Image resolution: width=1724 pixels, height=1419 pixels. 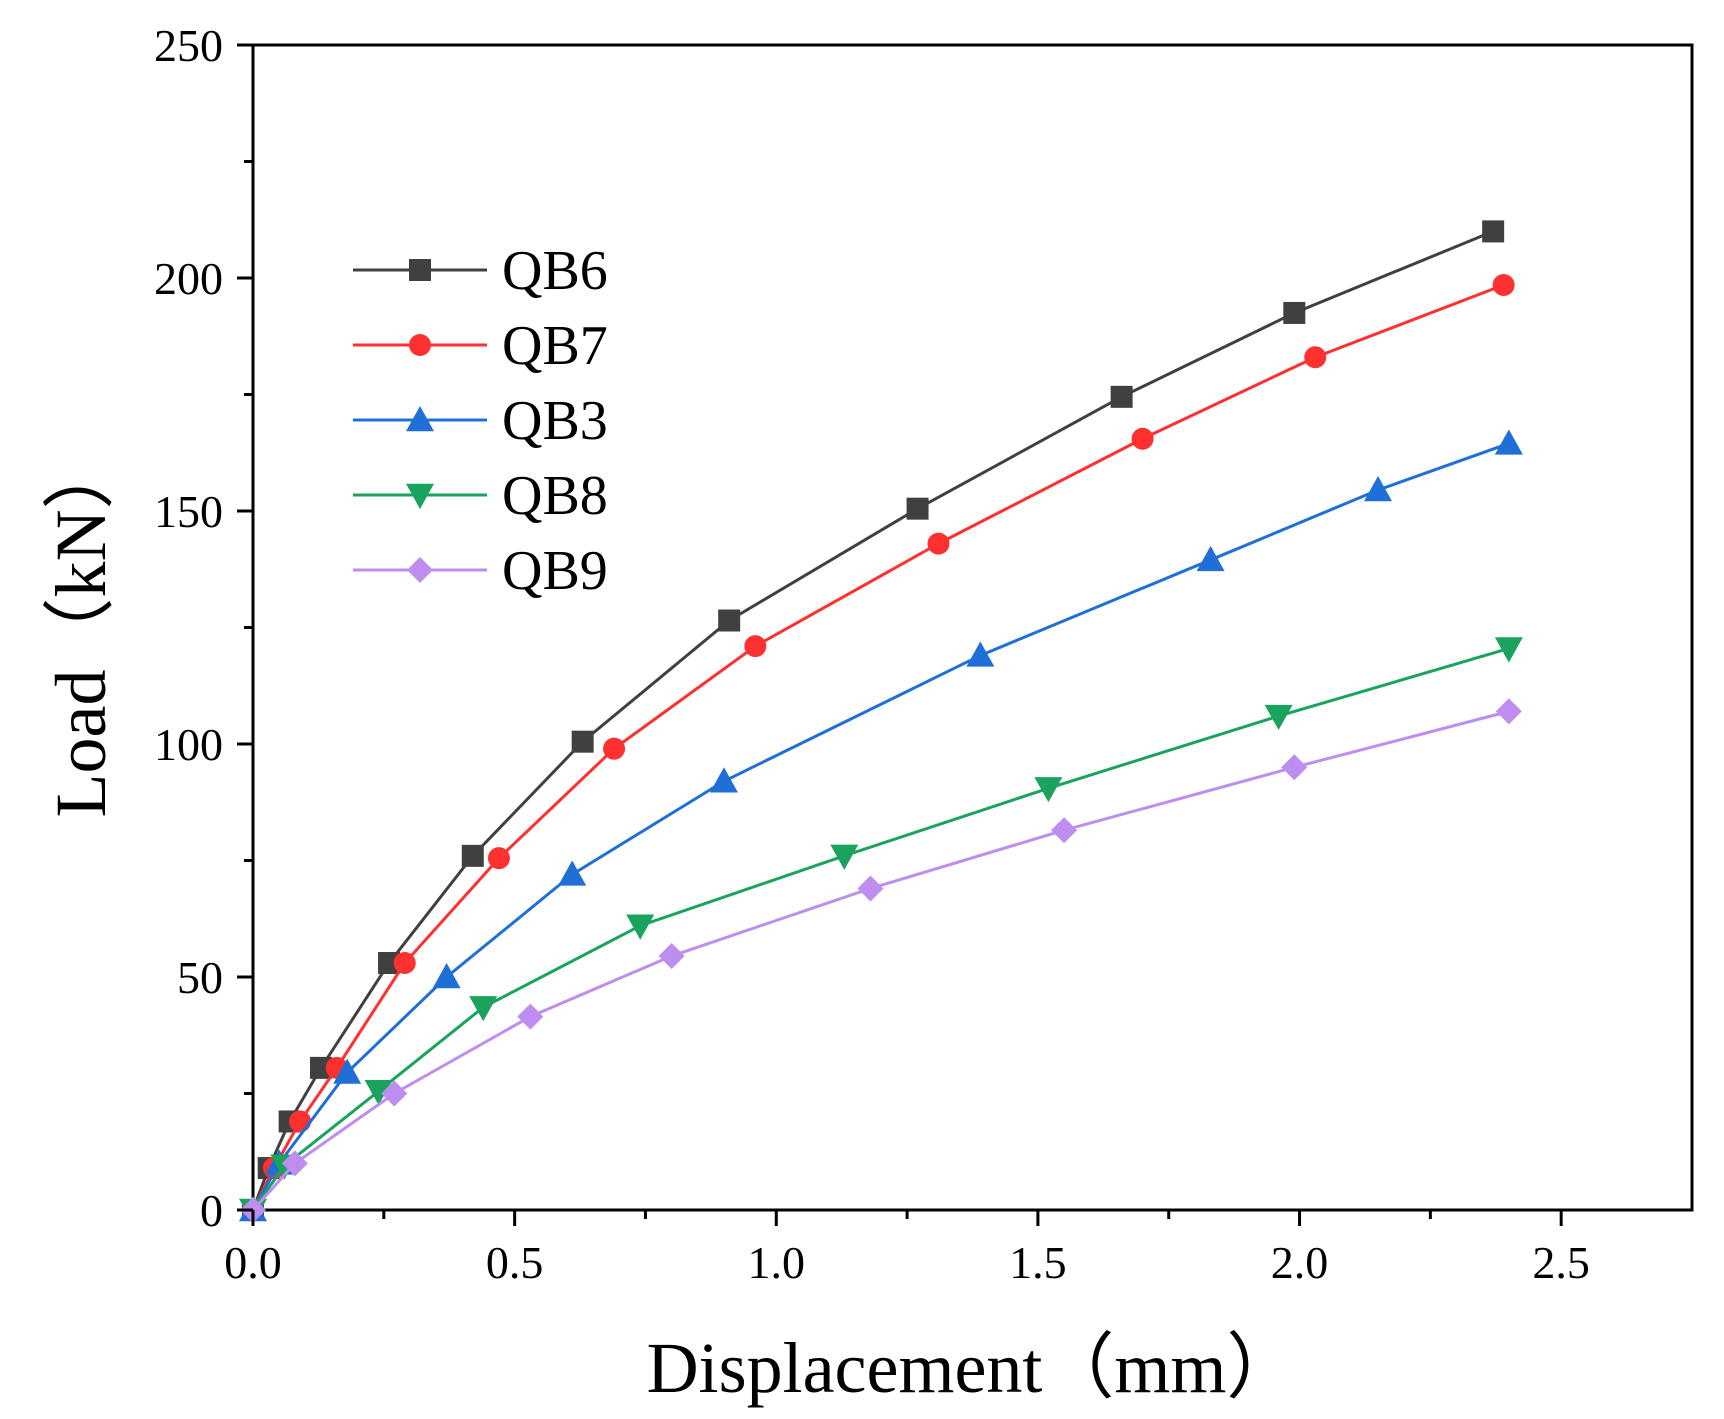 I want to click on legend: QB6 QB7 QB3 QB8 QB9, so click(x=480, y=421).